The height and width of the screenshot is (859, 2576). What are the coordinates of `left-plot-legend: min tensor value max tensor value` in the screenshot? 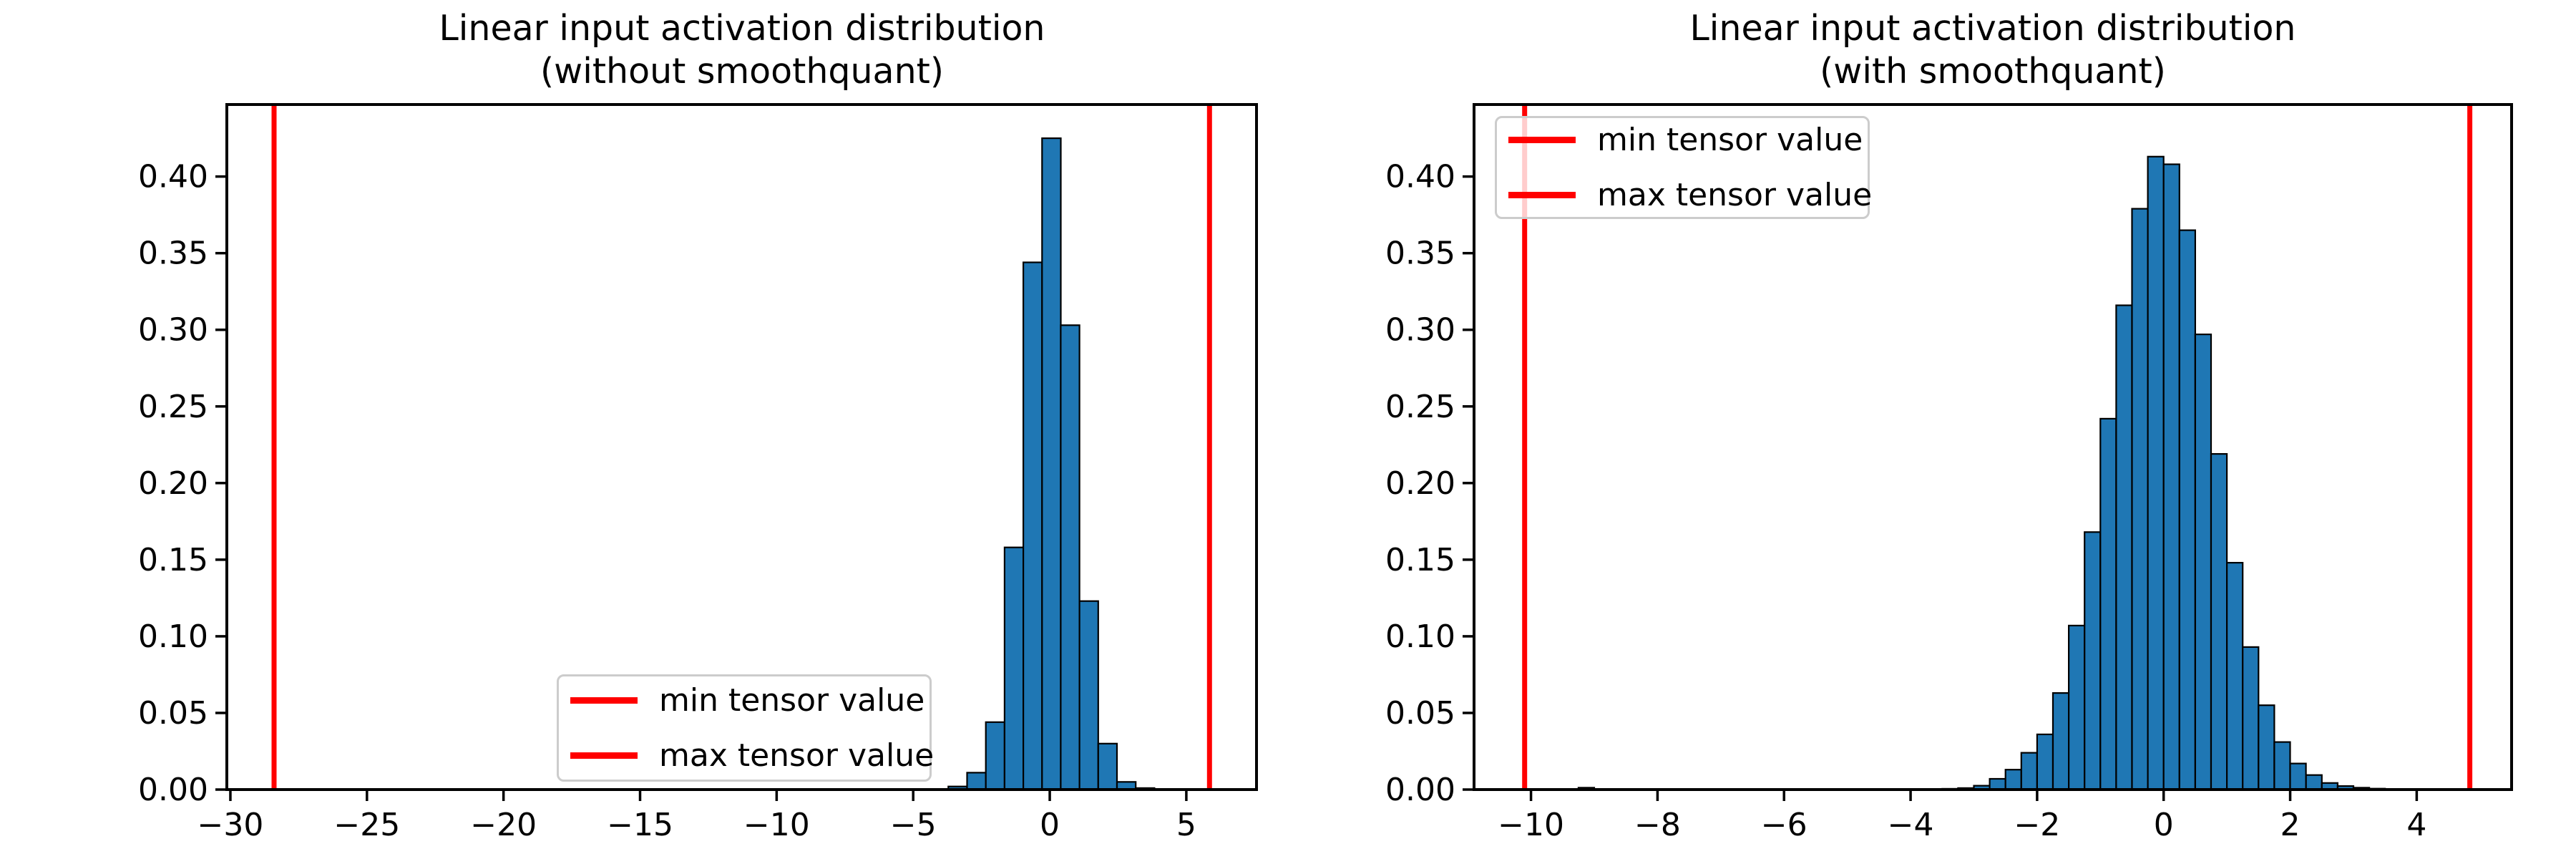 It's located at (745, 728).